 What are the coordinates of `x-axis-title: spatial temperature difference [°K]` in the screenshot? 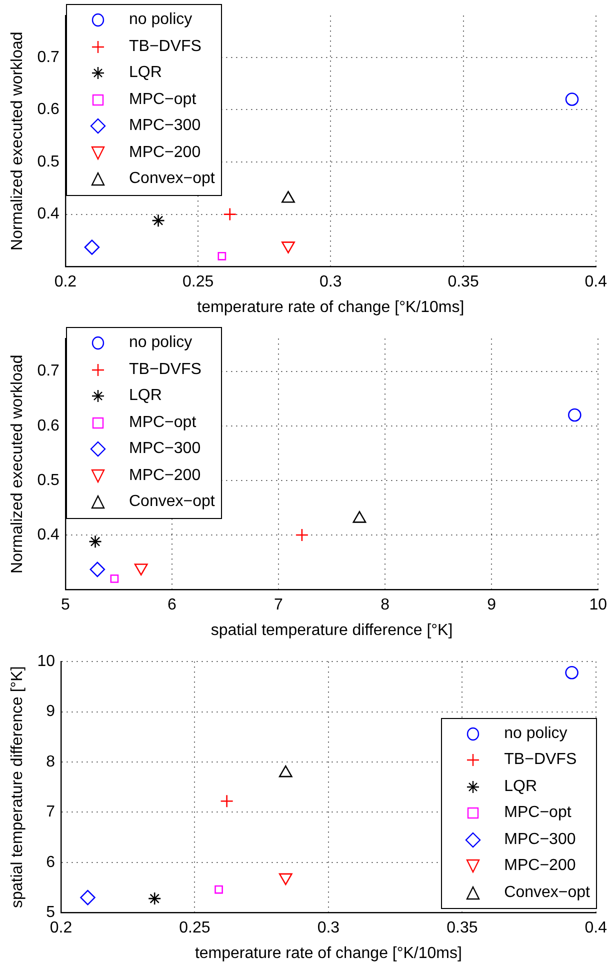 It's located at (331, 630).